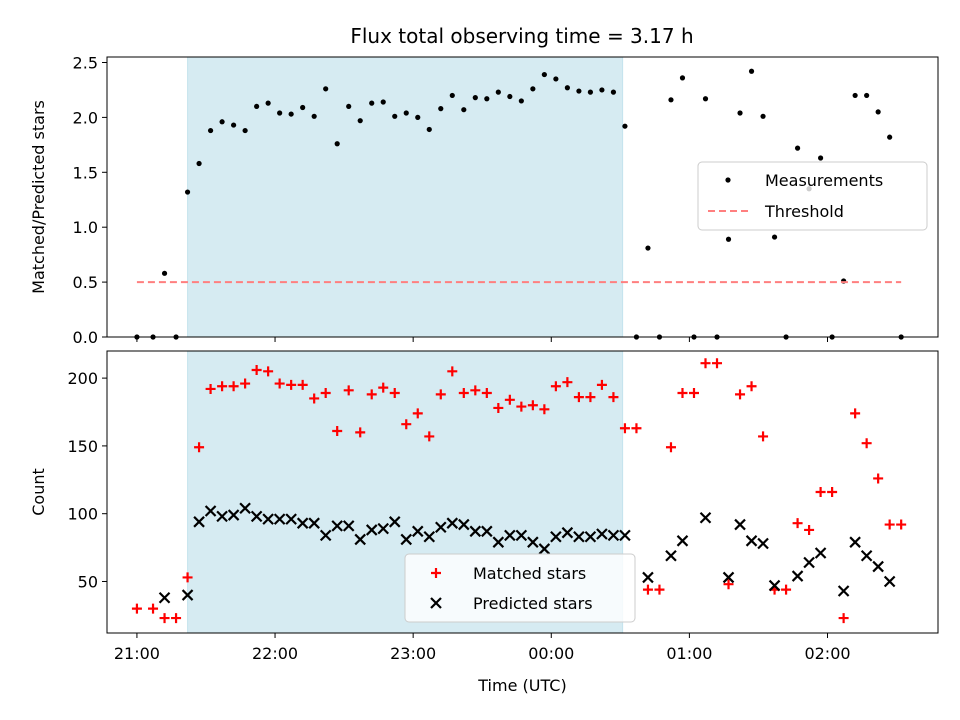 The width and height of the screenshot is (960, 720). I want to click on y-axis-label: Count, so click(38, 492).